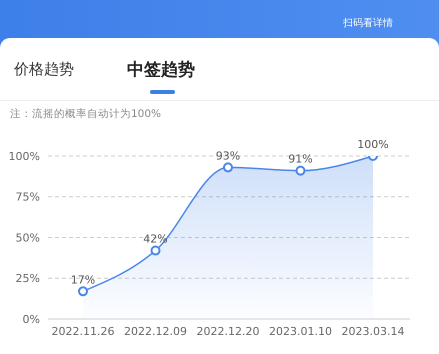  What do you see at coordinates (155, 331) in the screenshot?
I see `x-tick-label: 2022.12.09` at bounding box center [155, 331].